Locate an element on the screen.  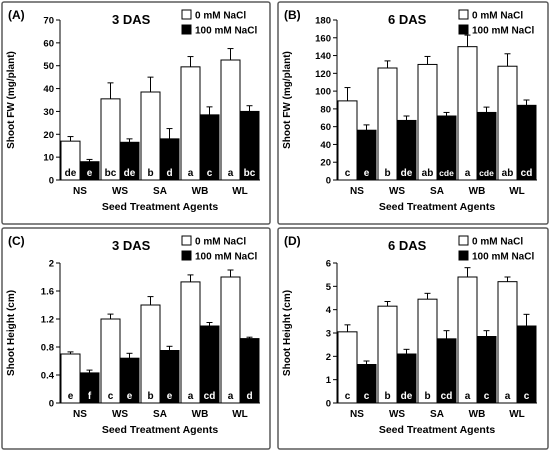
y-tick-label: 60 is located at coordinates (48, 43).